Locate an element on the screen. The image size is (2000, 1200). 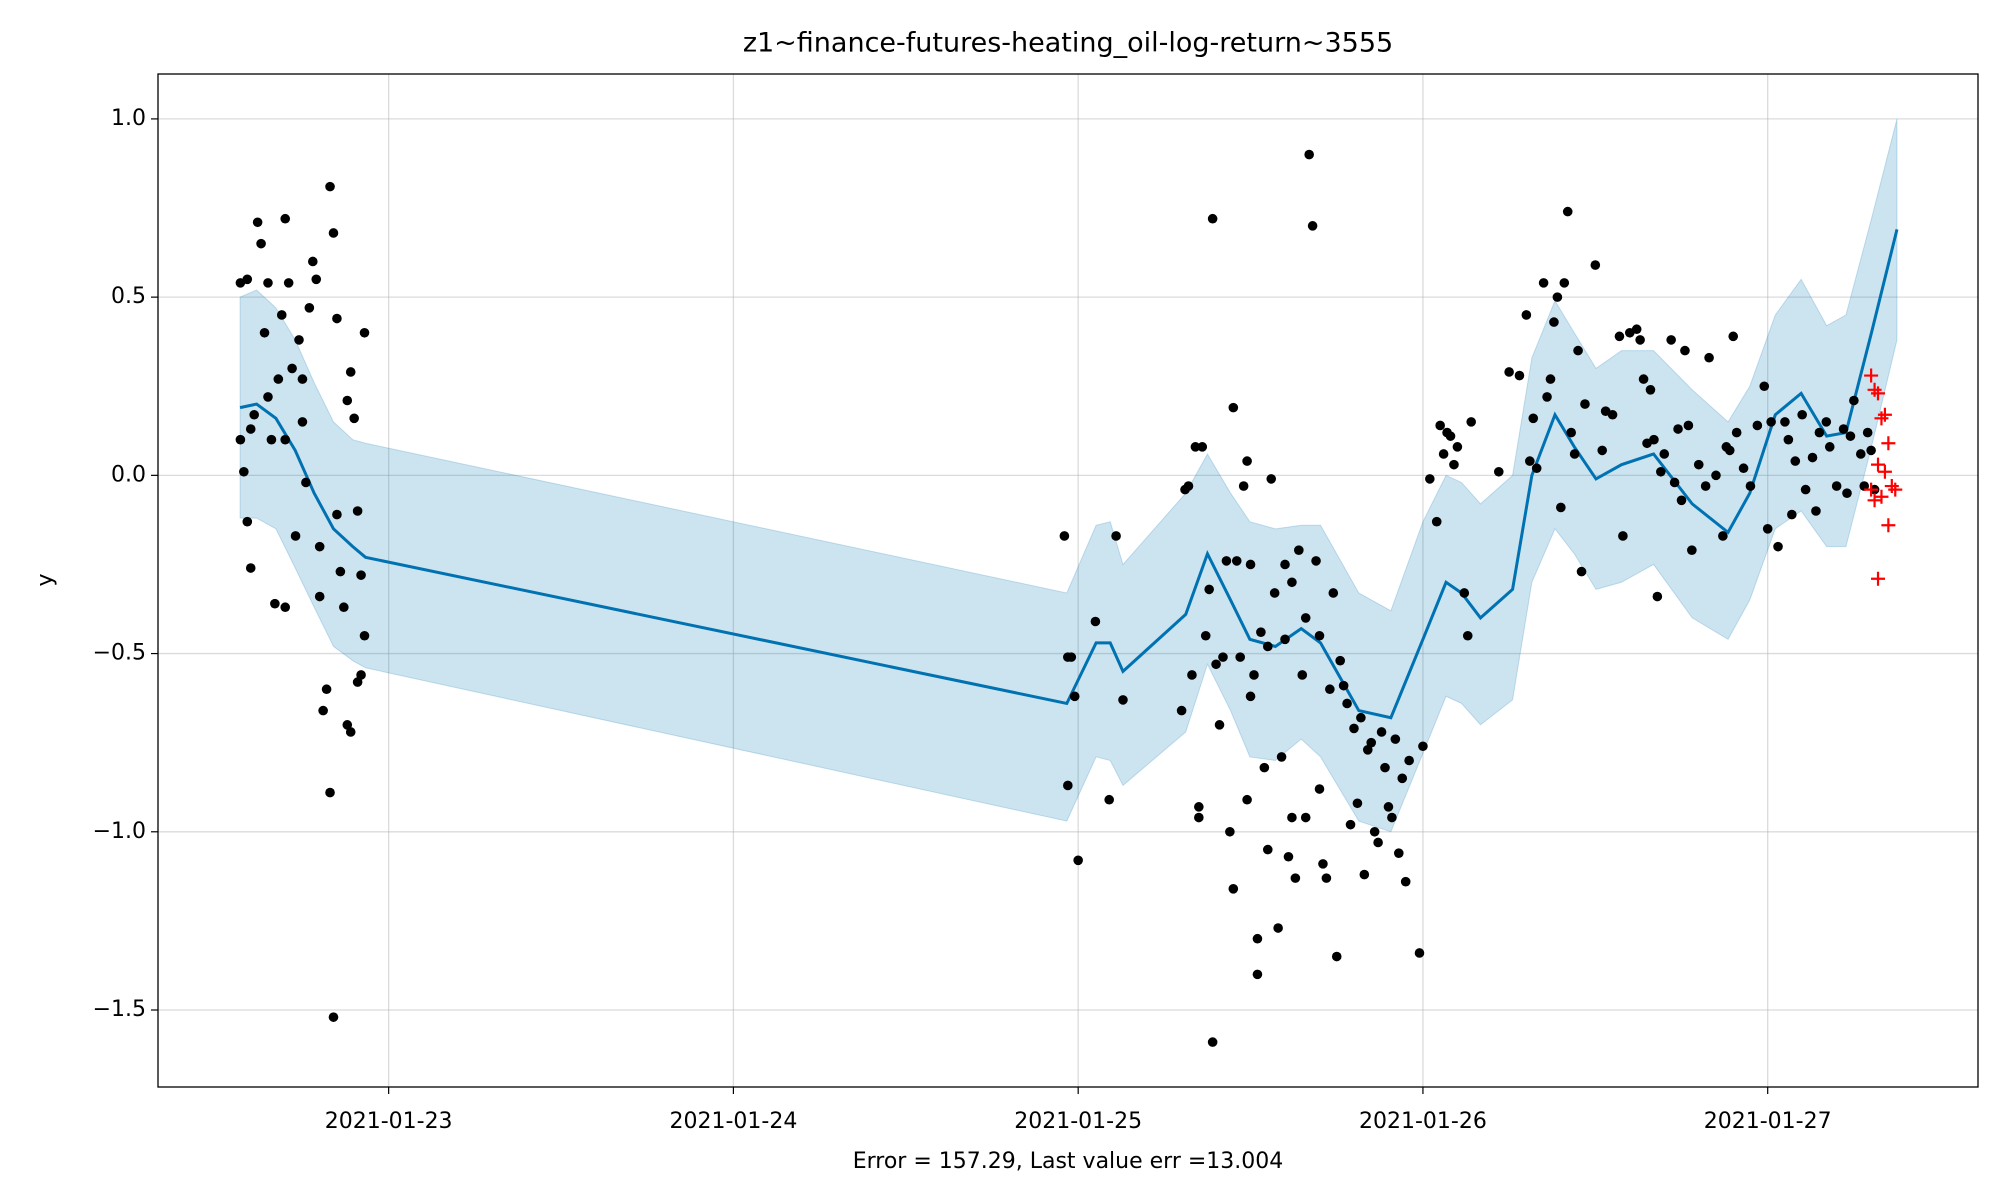
x-axis-label: Error = 157.29, Last value err =13.004 is located at coordinates (1068, 1161).